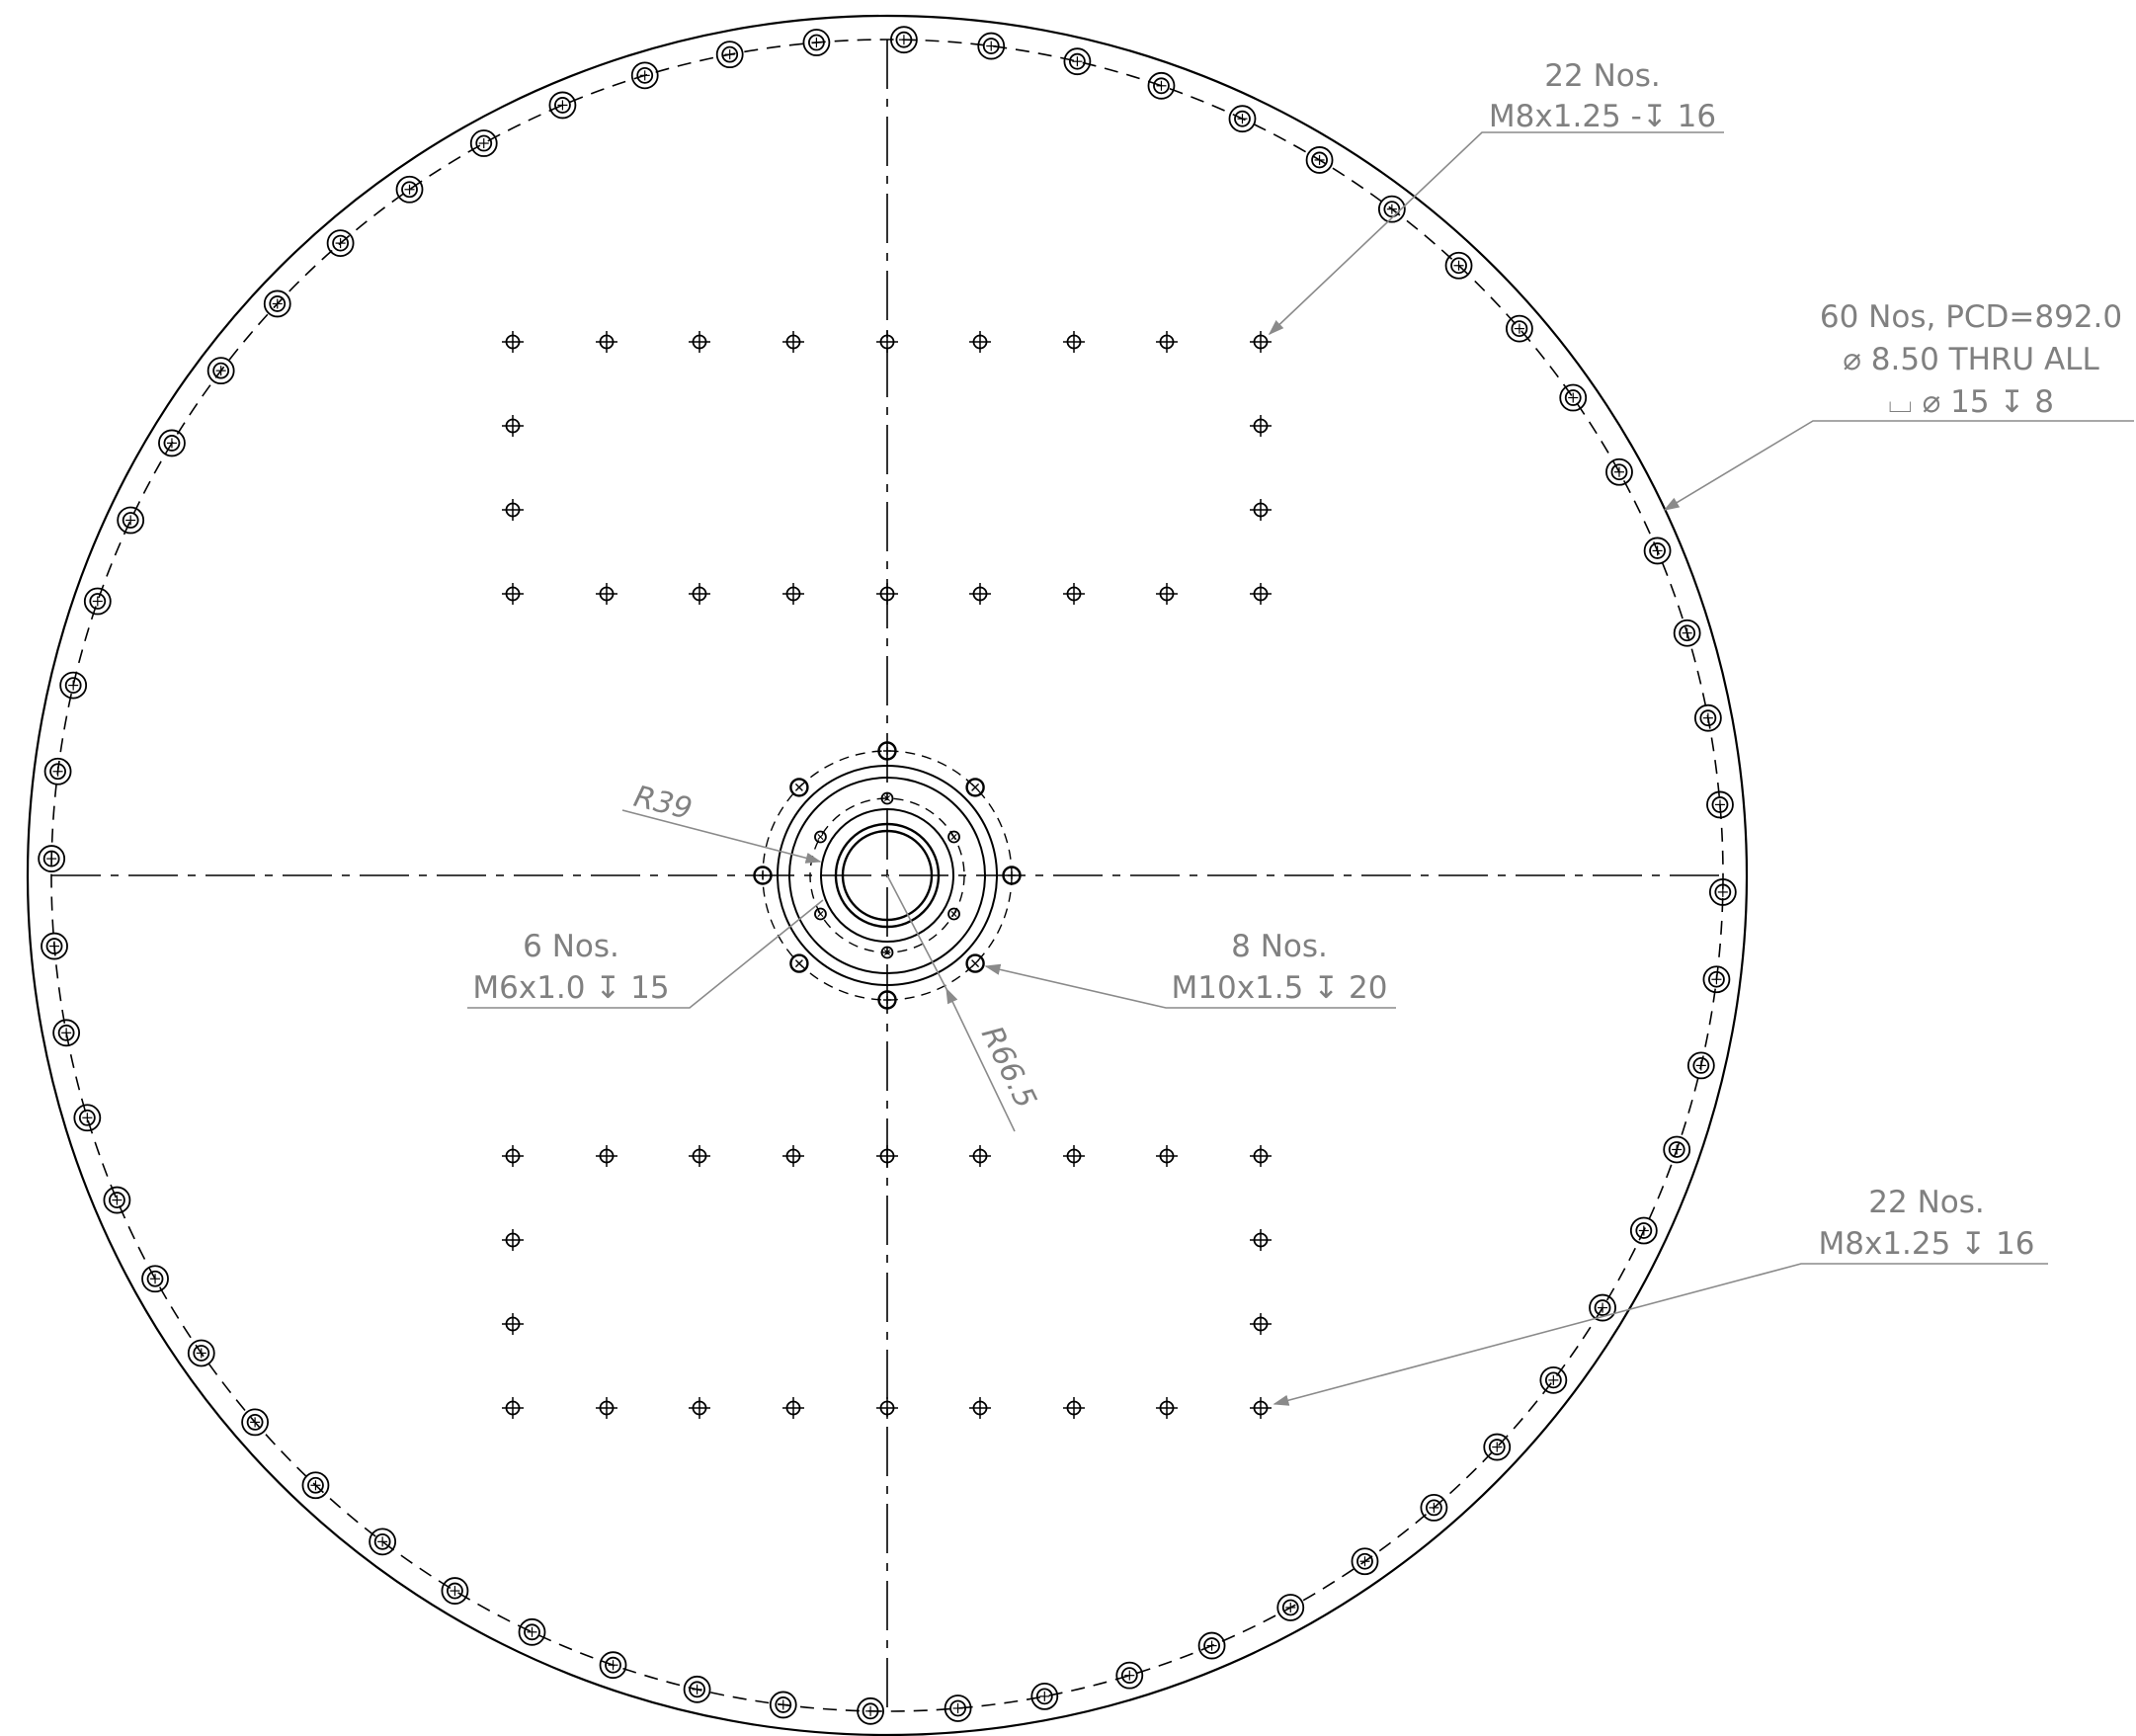 The width and height of the screenshot is (2136, 1736). I want to click on hub-bore-outer, so click(887, 876).